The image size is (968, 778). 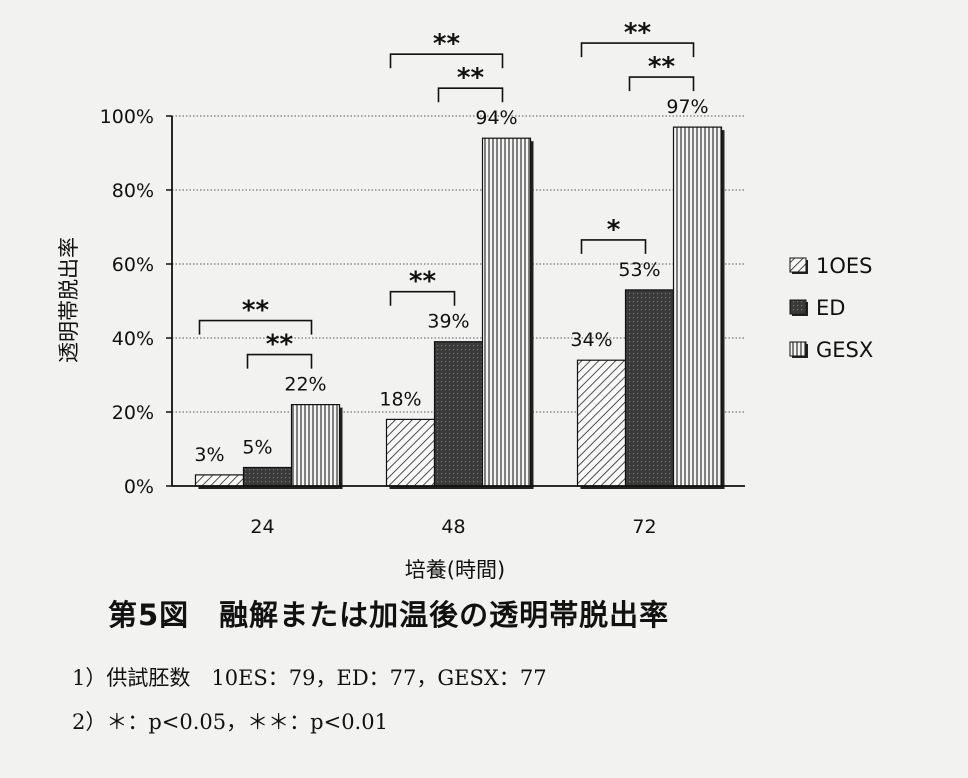 What do you see at coordinates (127, 117) in the screenshot?
I see `y-tick-label: 100%` at bounding box center [127, 117].